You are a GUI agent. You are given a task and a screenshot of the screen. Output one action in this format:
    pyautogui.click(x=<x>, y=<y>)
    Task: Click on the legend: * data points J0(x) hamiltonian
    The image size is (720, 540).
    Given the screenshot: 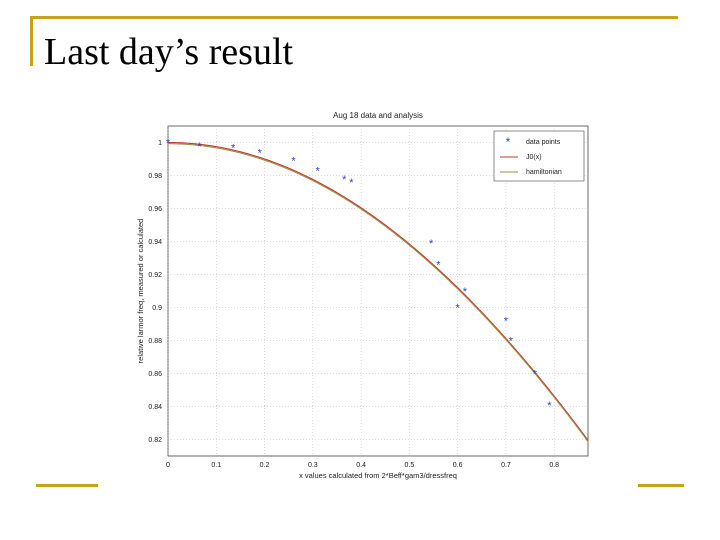 What is the action you would take?
    pyautogui.click(x=539, y=156)
    